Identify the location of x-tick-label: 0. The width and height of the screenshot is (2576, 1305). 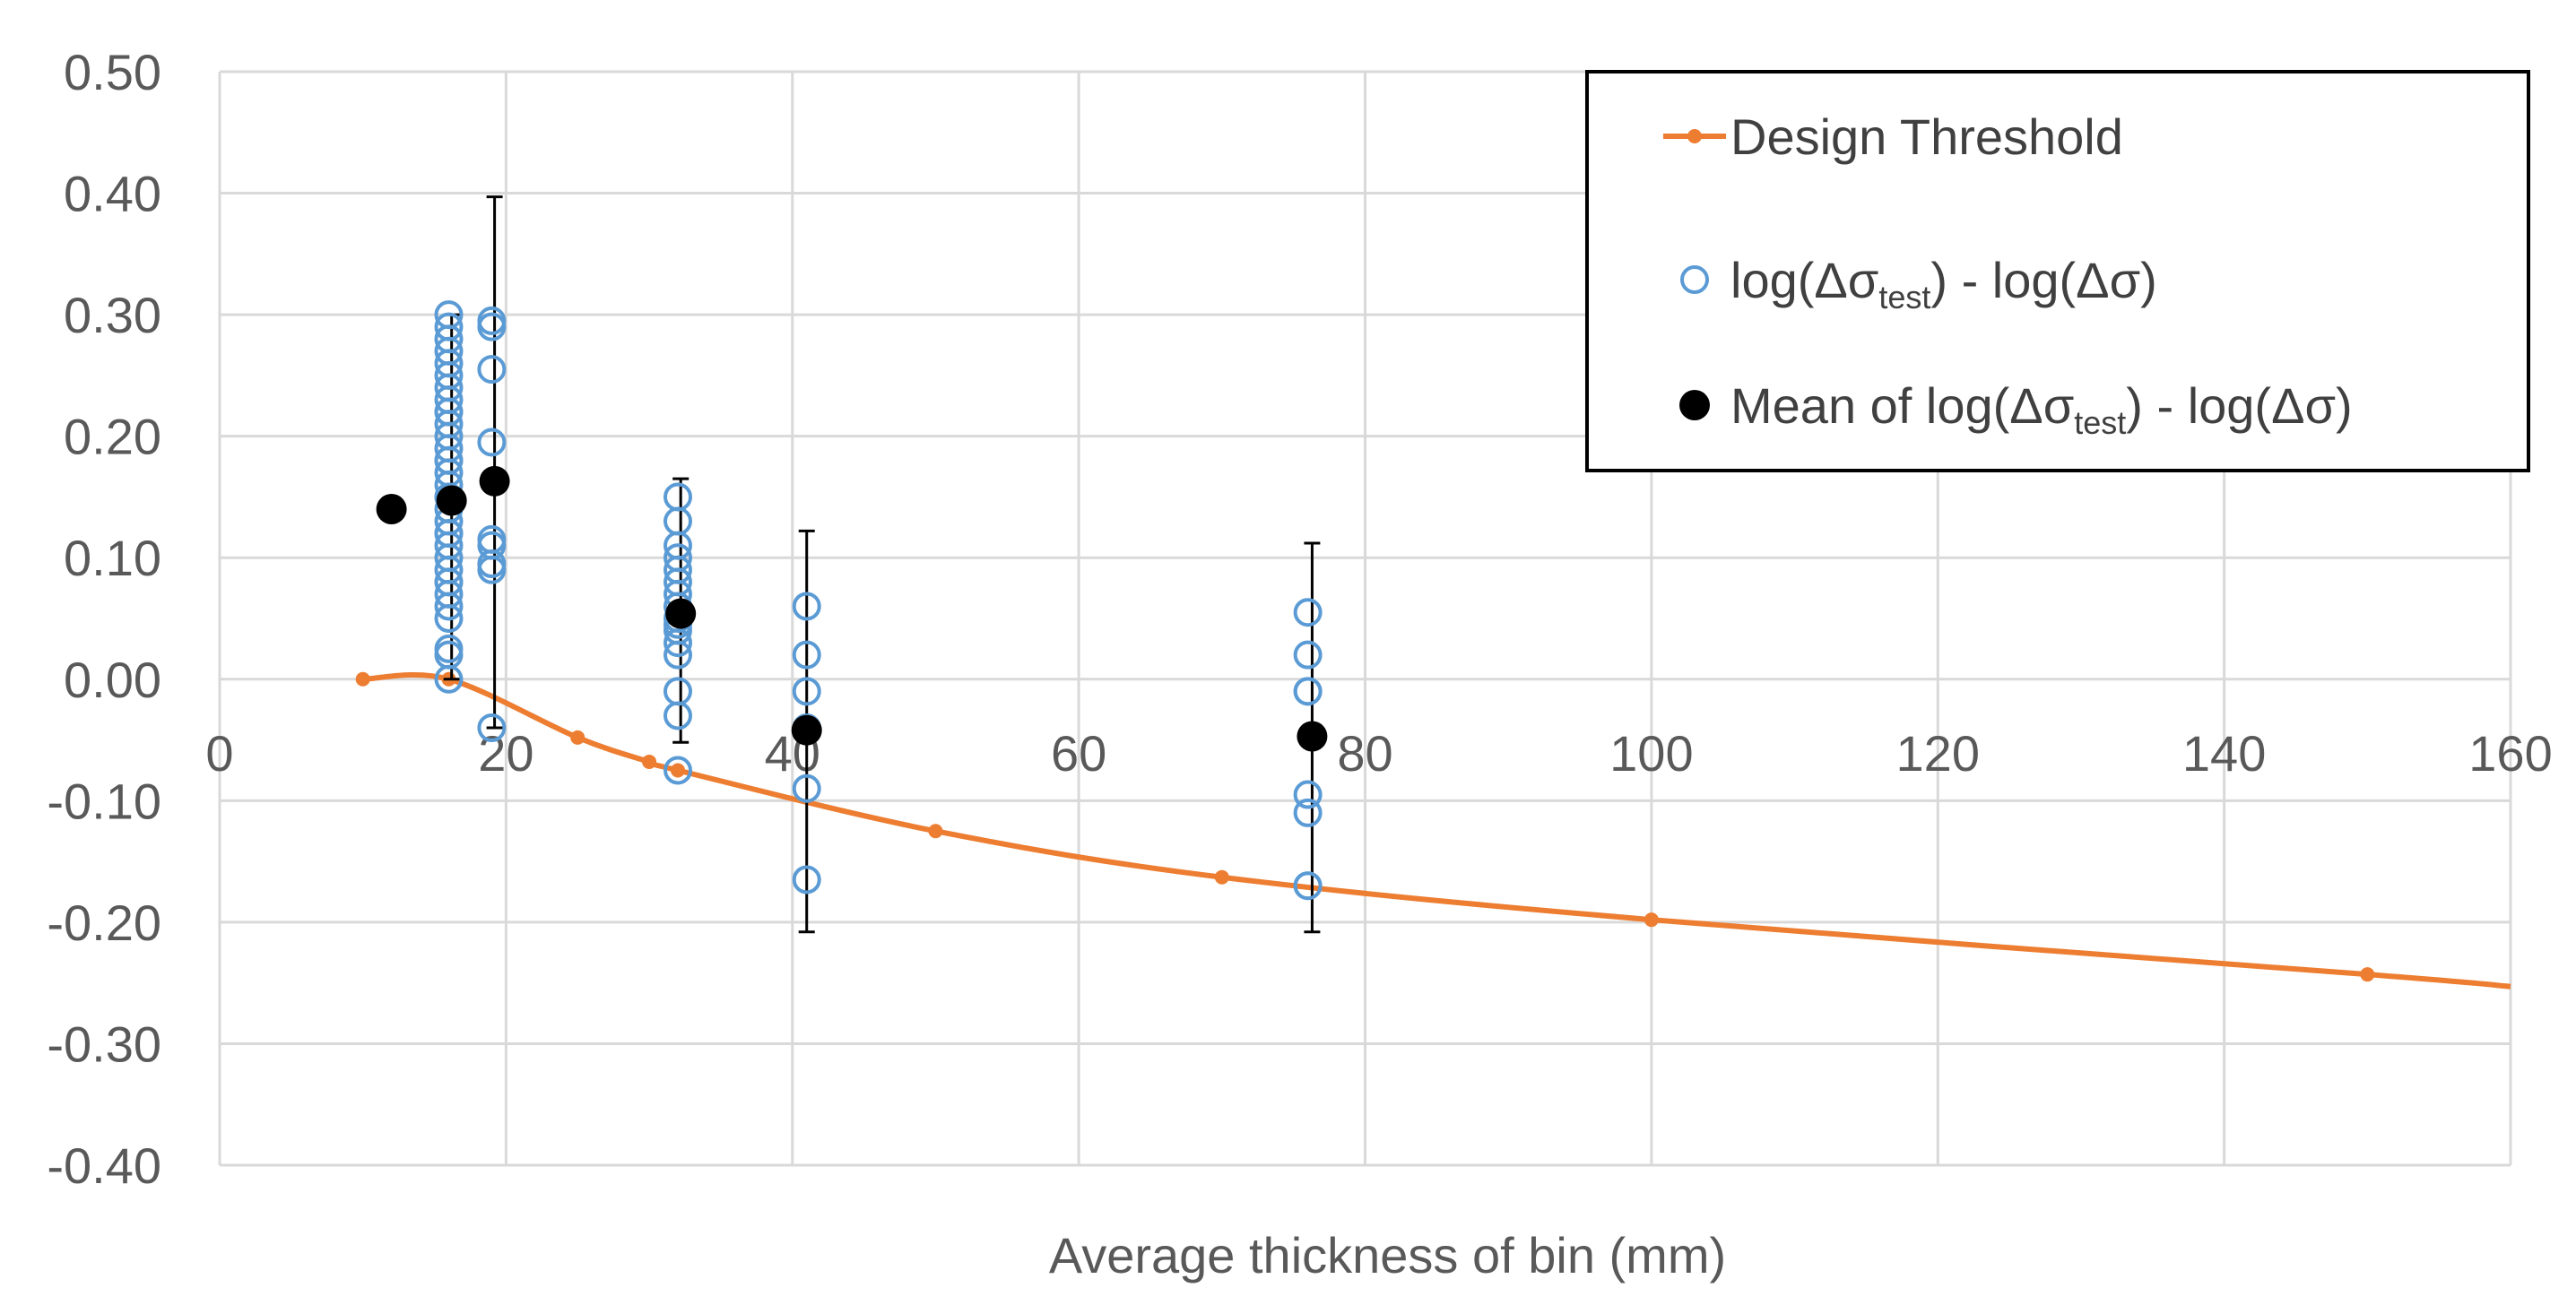
(219, 753).